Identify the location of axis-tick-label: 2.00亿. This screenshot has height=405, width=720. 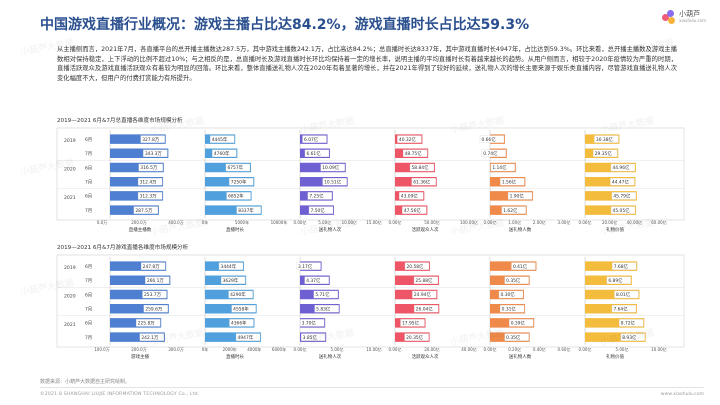
(539, 222).